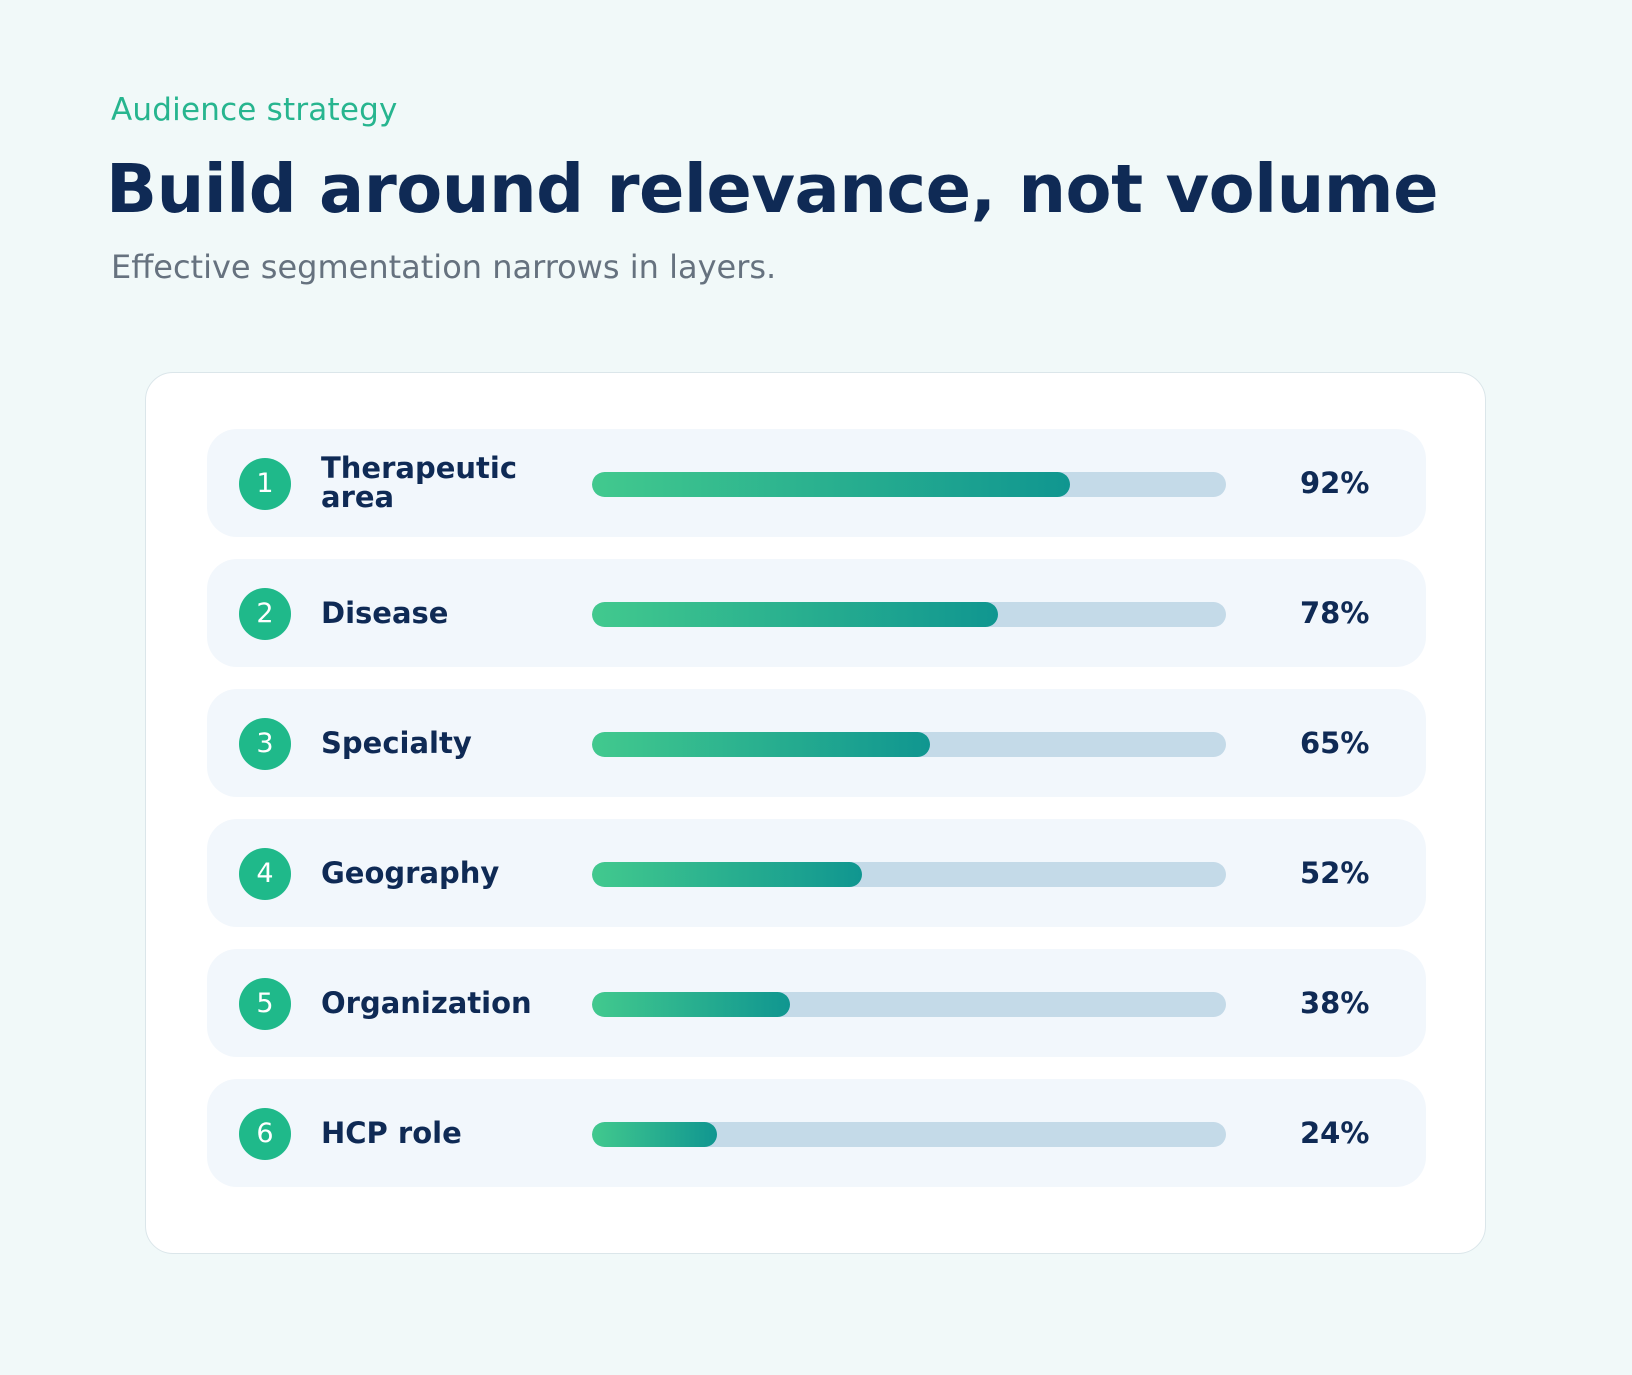 The image size is (1632, 1375). Describe the element at coordinates (1335, 483) in the screenshot. I see `percentage-label: 92%` at that location.